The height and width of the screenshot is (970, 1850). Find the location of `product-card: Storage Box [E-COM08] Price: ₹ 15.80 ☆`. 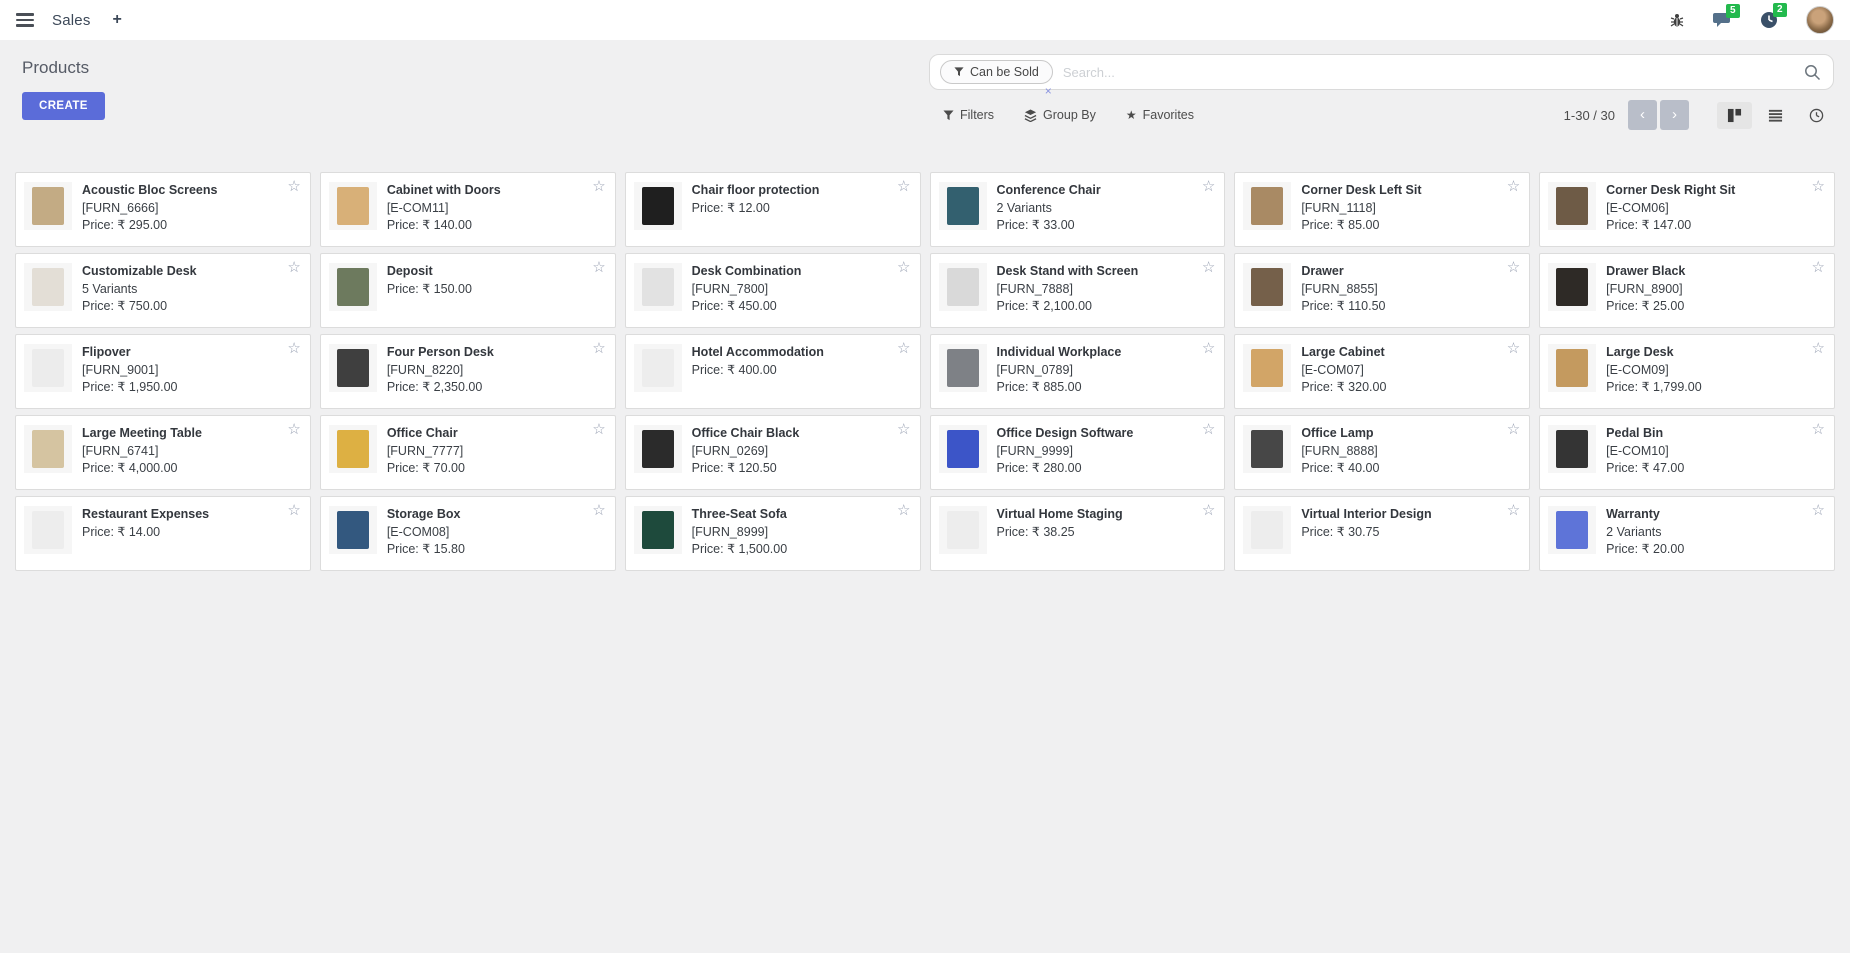

product-card: Storage Box [E-COM08] Price: ₹ 15.80 ☆ is located at coordinates (467, 533).